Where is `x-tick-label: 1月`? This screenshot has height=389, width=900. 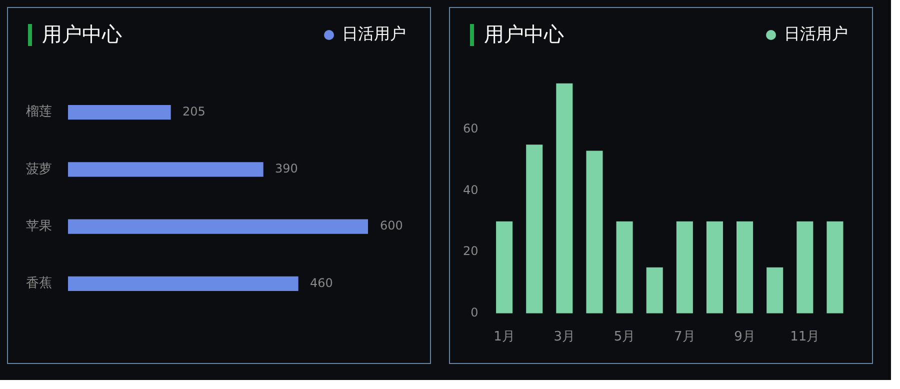 x-tick-label: 1月 is located at coordinates (504, 337).